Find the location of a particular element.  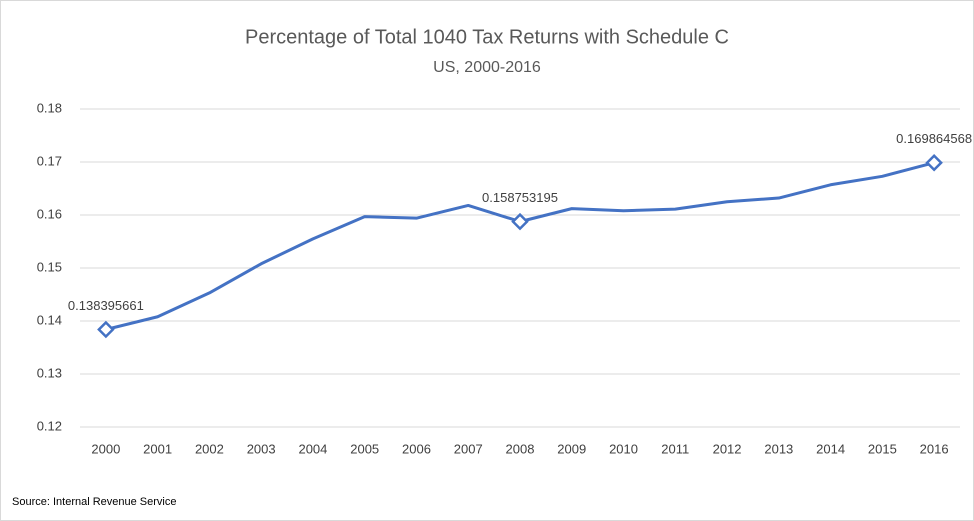

data-label: 0.169864568 is located at coordinates (934, 138).